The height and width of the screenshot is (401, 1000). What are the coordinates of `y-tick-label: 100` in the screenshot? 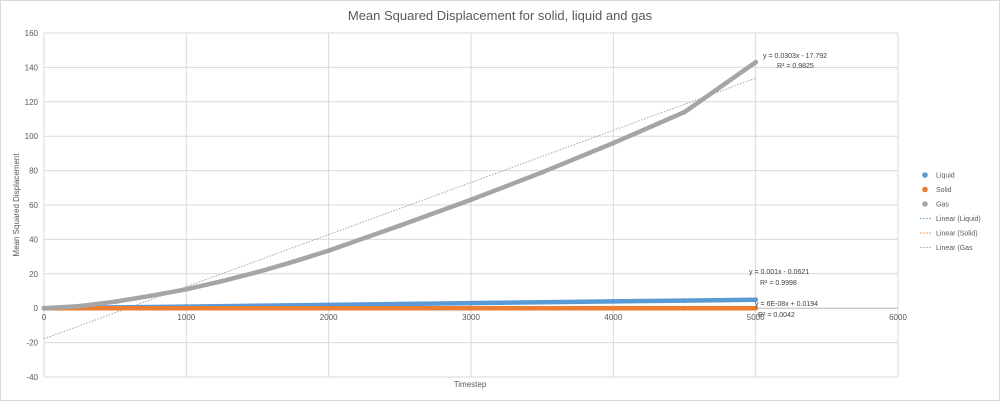 It's located at (32, 136).